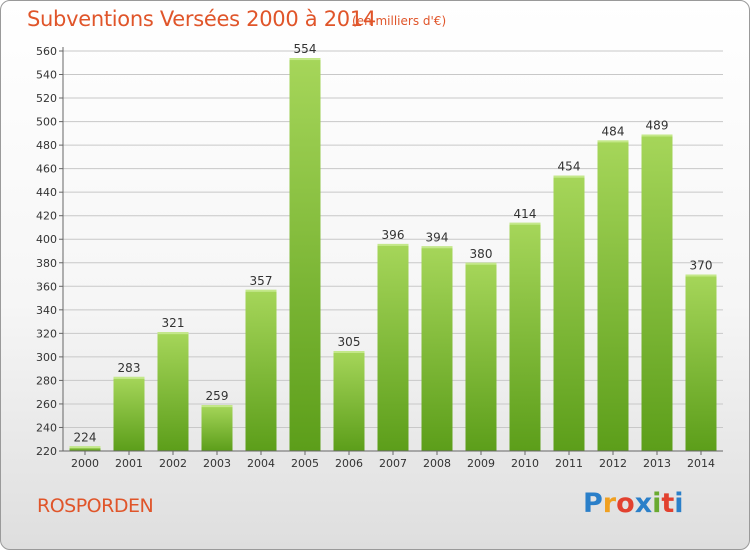 This screenshot has height=550, width=750. What do you see at coordinates (305, 463) in the screenshot?
I see `x-tick-label-2005: 2005` at bounding box center [305, 463].